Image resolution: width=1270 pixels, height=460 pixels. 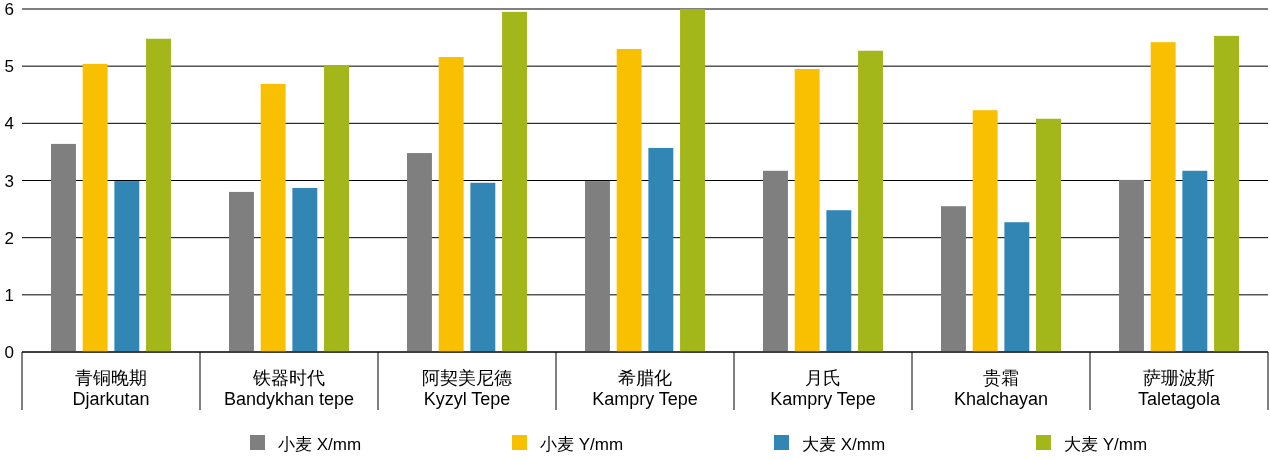 I want to click on y-tick-label: 1, so click(x=9, y=295).